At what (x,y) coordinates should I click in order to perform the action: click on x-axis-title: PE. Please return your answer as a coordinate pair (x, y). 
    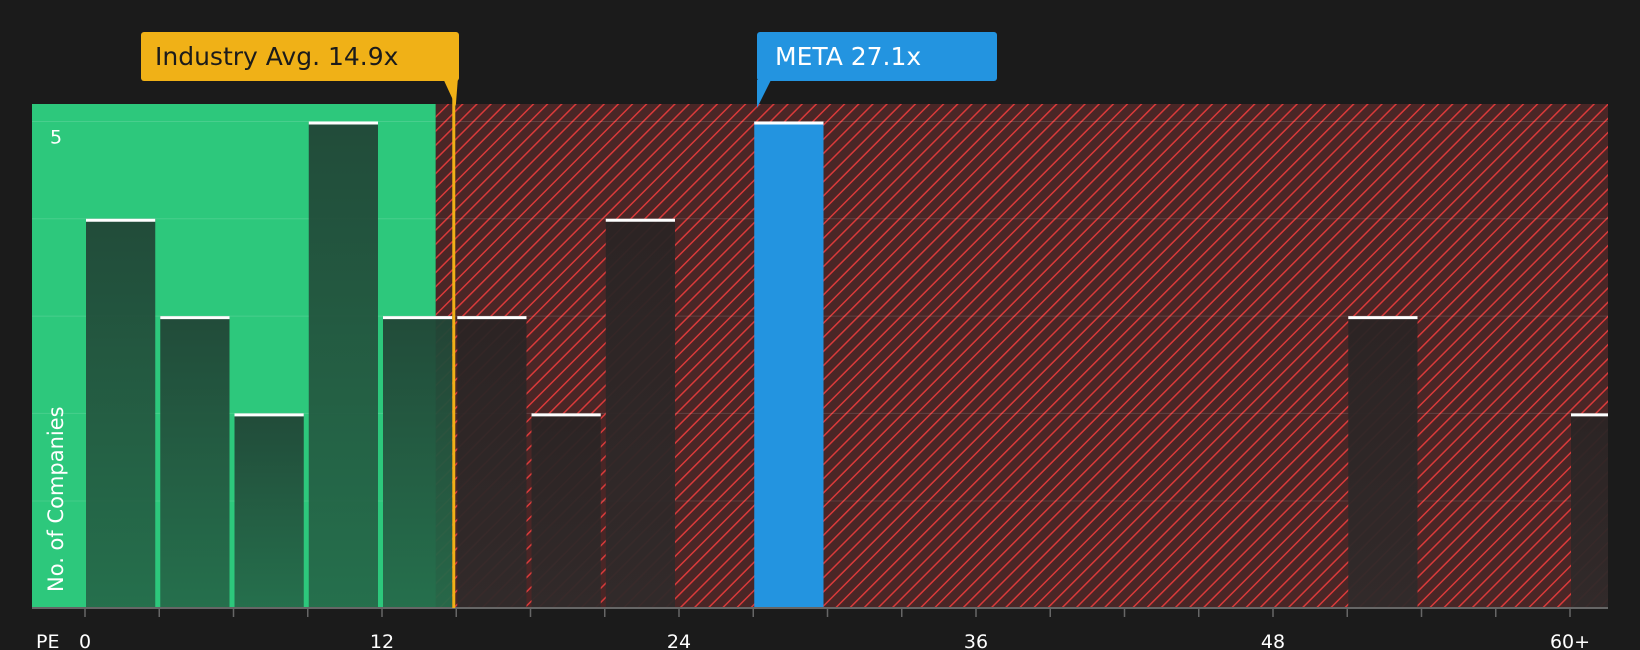
    Looking at the image, I should click on (47, 640).